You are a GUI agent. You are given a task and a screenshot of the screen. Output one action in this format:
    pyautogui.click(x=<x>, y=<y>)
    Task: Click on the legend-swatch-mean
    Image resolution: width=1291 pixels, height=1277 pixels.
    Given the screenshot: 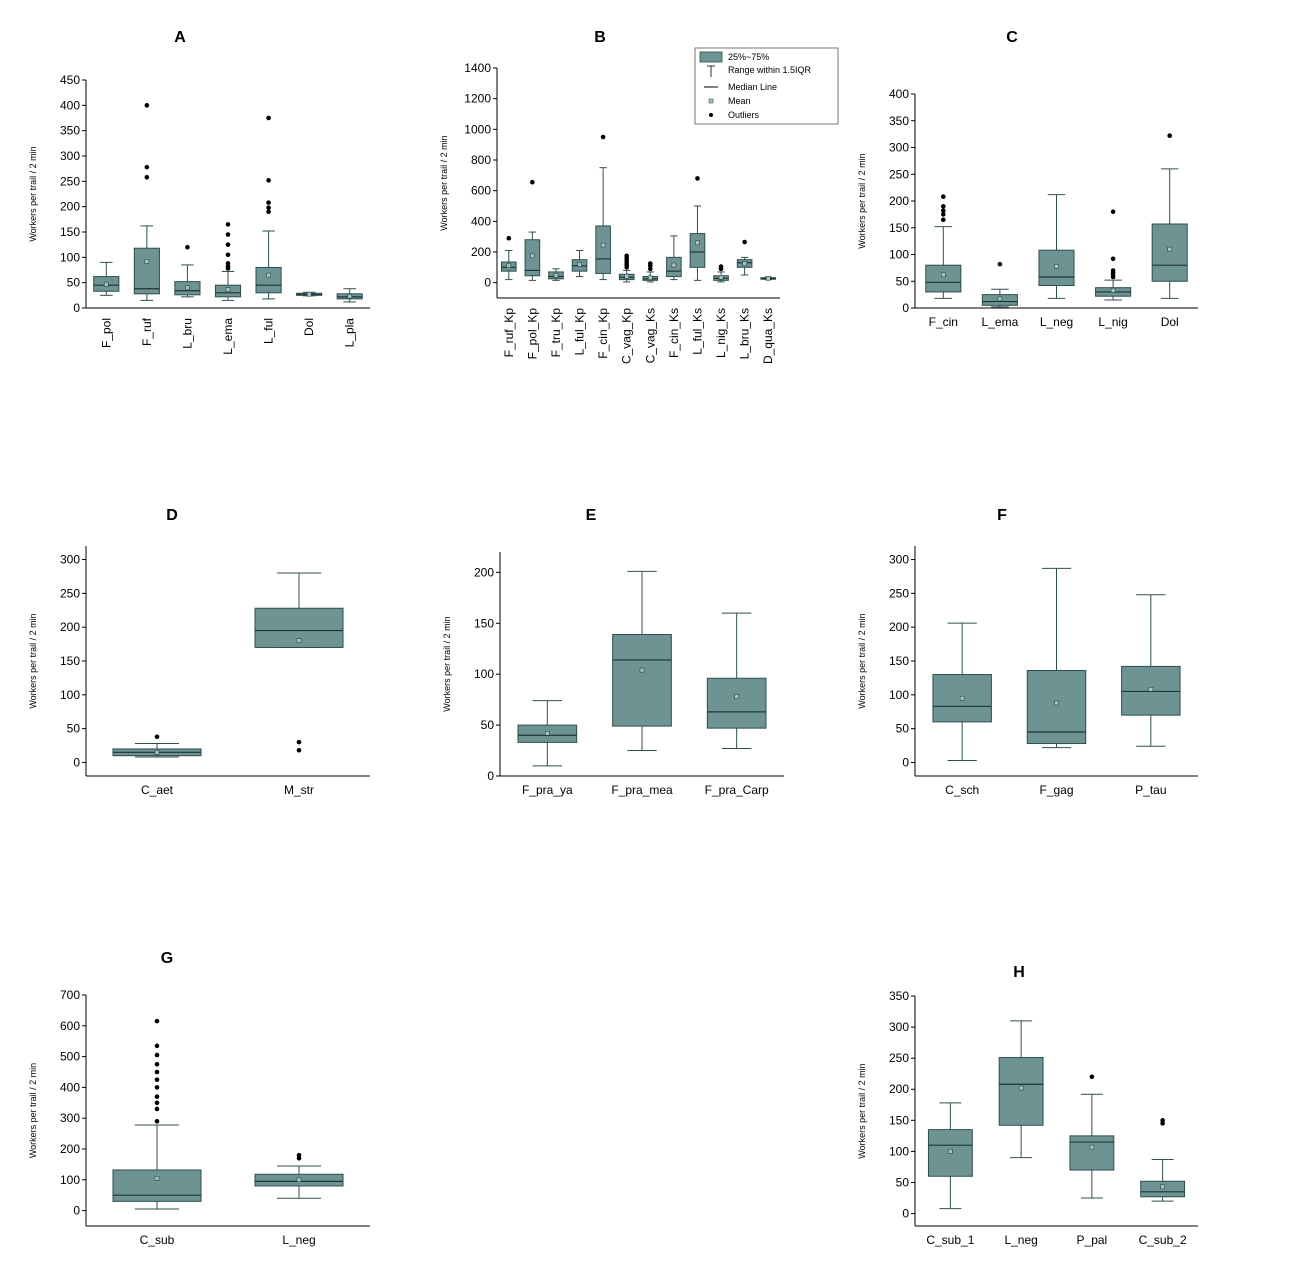 What is the action you would take?
    pyautogui.click(x=711, y=101)
    